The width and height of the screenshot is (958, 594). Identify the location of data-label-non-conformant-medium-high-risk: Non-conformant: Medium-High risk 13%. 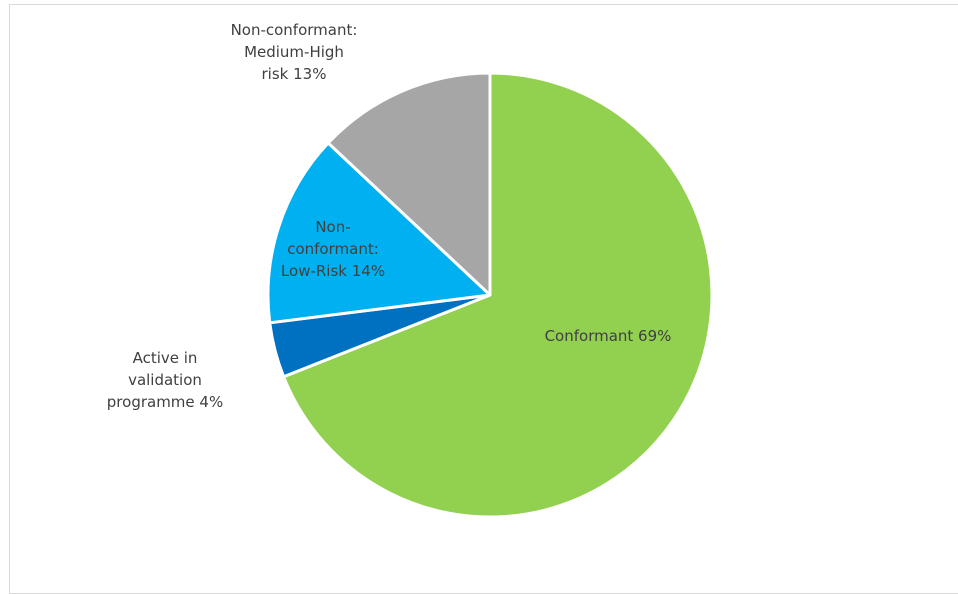
(294, 52).